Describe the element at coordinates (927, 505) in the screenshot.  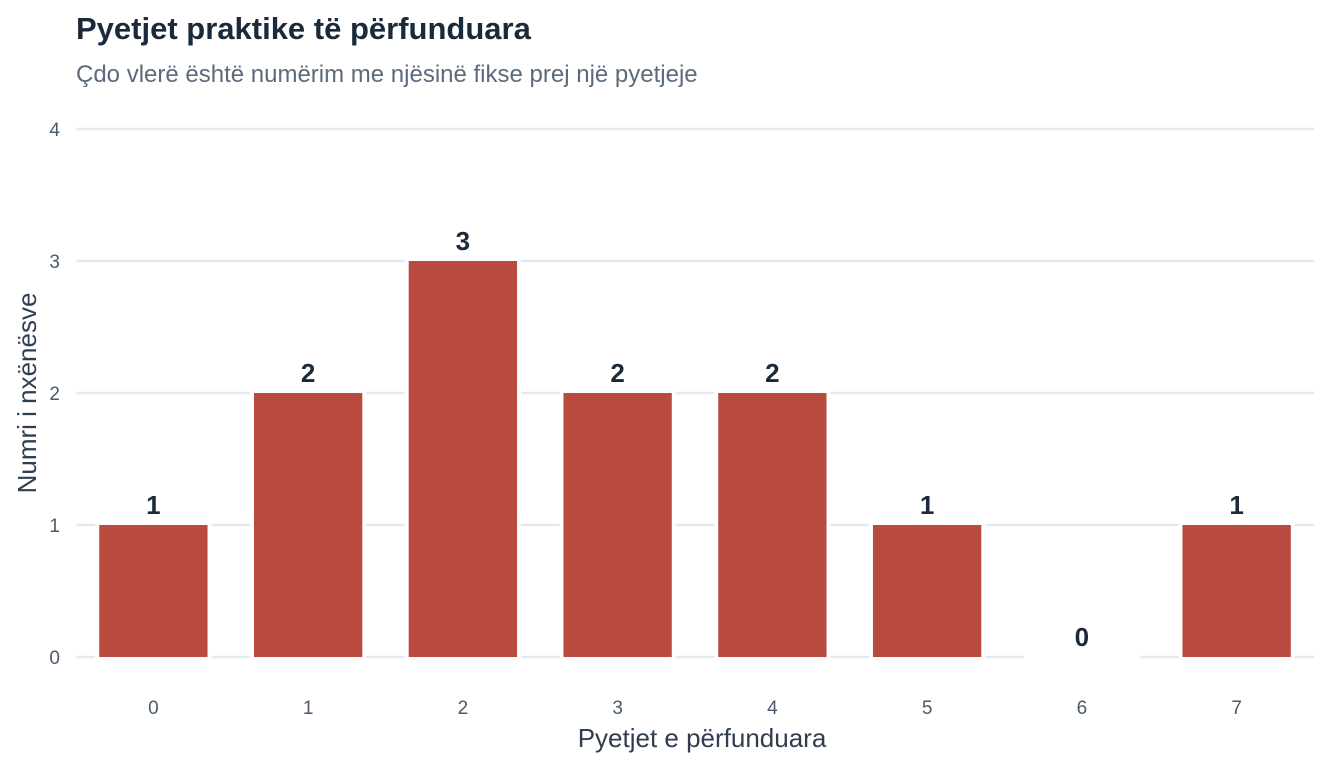
I see `data-label-5: 1` at that location.